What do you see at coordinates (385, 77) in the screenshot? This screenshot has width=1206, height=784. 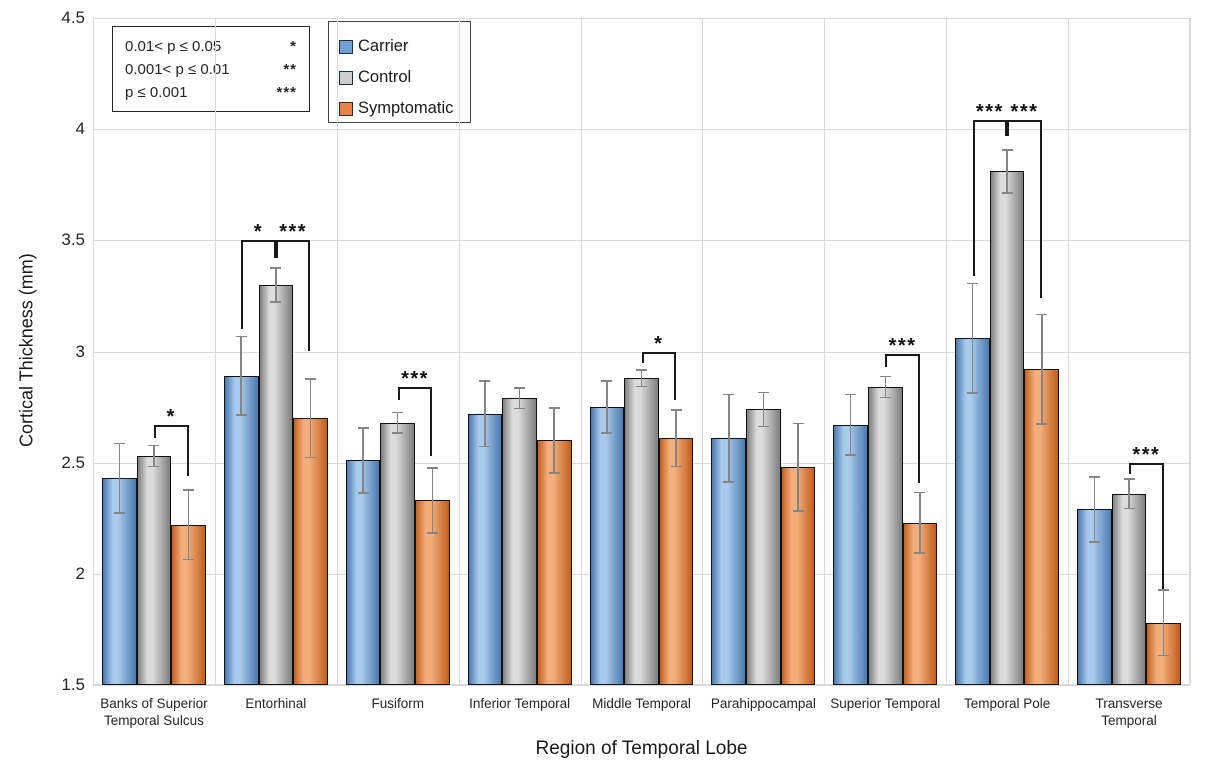 I see `legend-label: Control` at bounding box center [385, 77].